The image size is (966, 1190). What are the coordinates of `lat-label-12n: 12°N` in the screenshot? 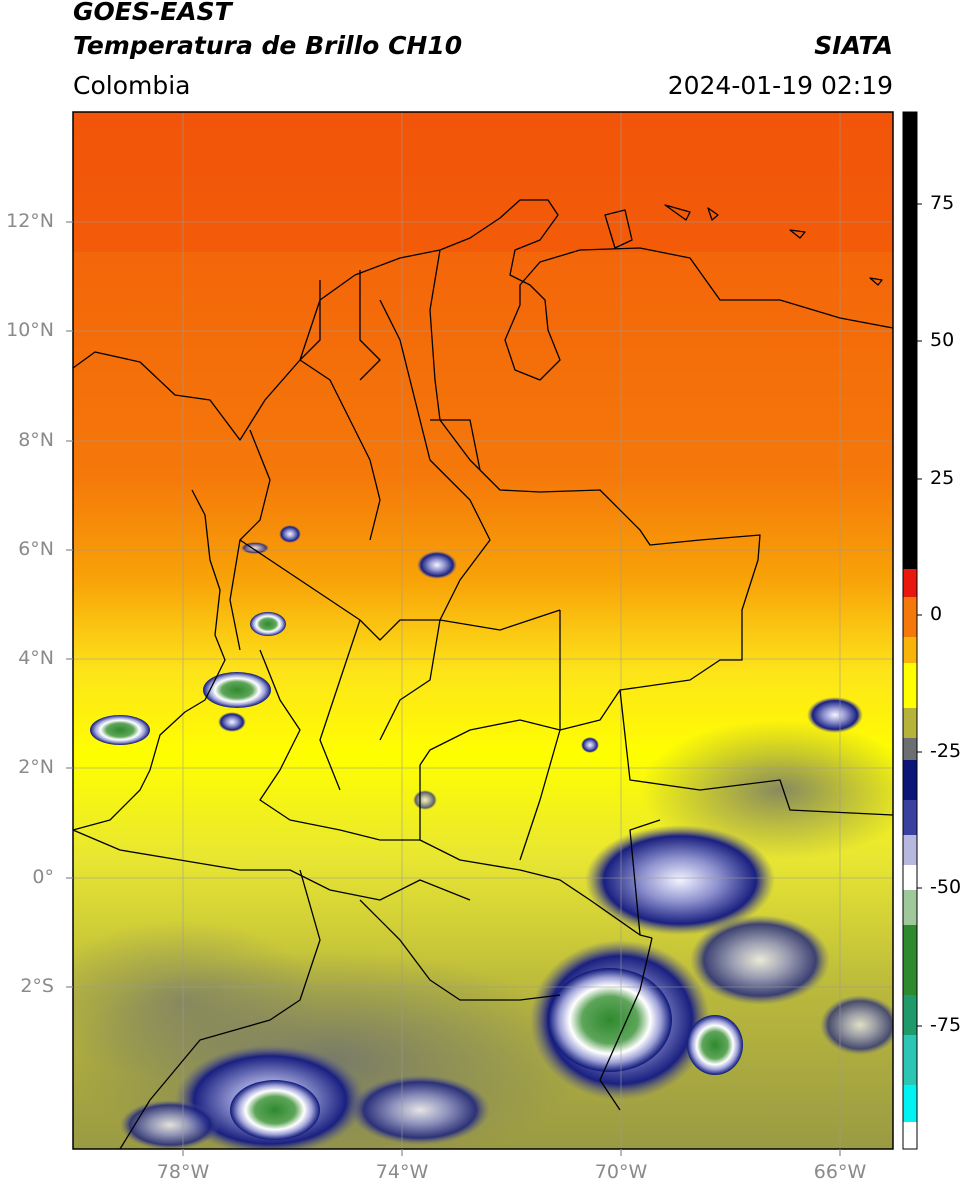 It's located at (30, 221).